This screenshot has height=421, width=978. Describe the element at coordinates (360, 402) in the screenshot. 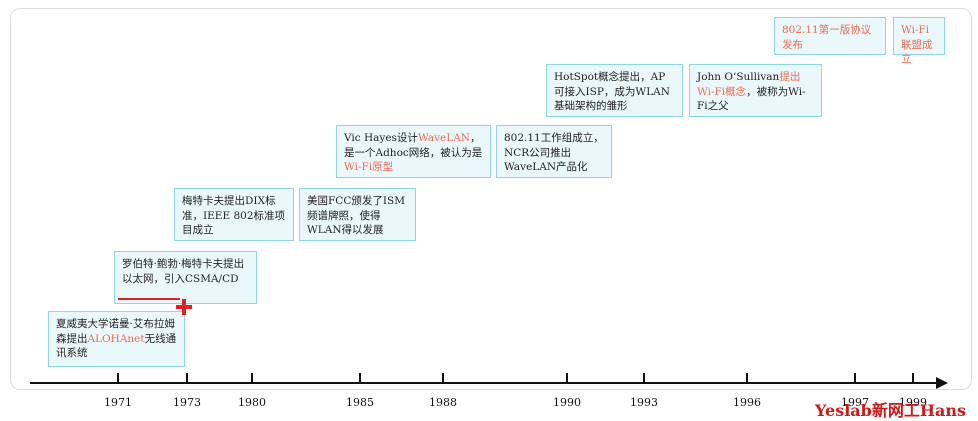

I see `year-label-1985: 1985` at that location.